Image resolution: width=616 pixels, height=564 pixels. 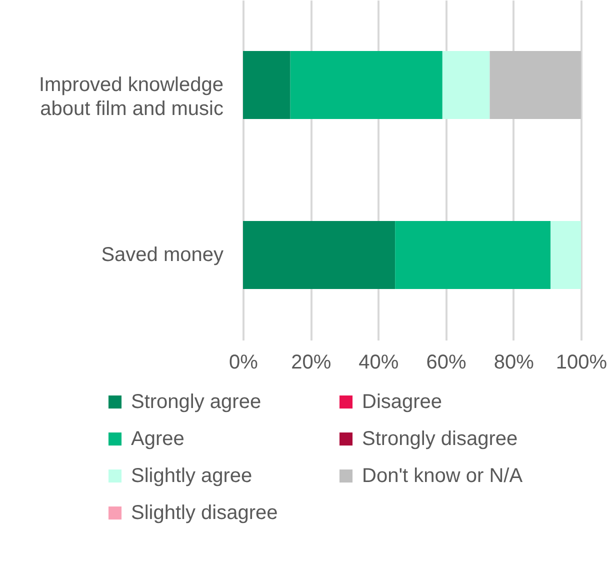 I want to click on x-tick-label: 20%, so click(x=311, y=363).